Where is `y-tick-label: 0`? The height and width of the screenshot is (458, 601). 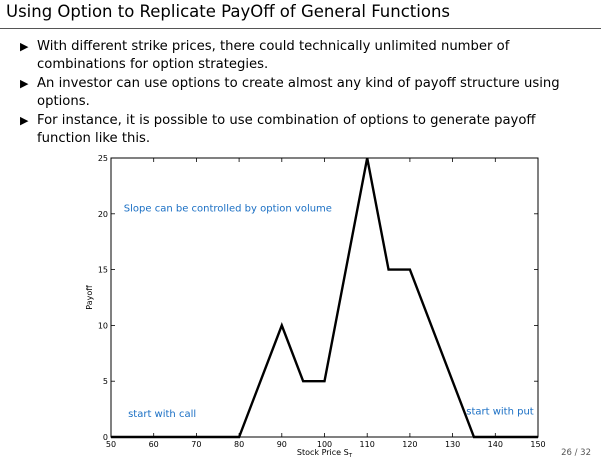 y-tick-label: 0 is located at coordinates (105, 437).